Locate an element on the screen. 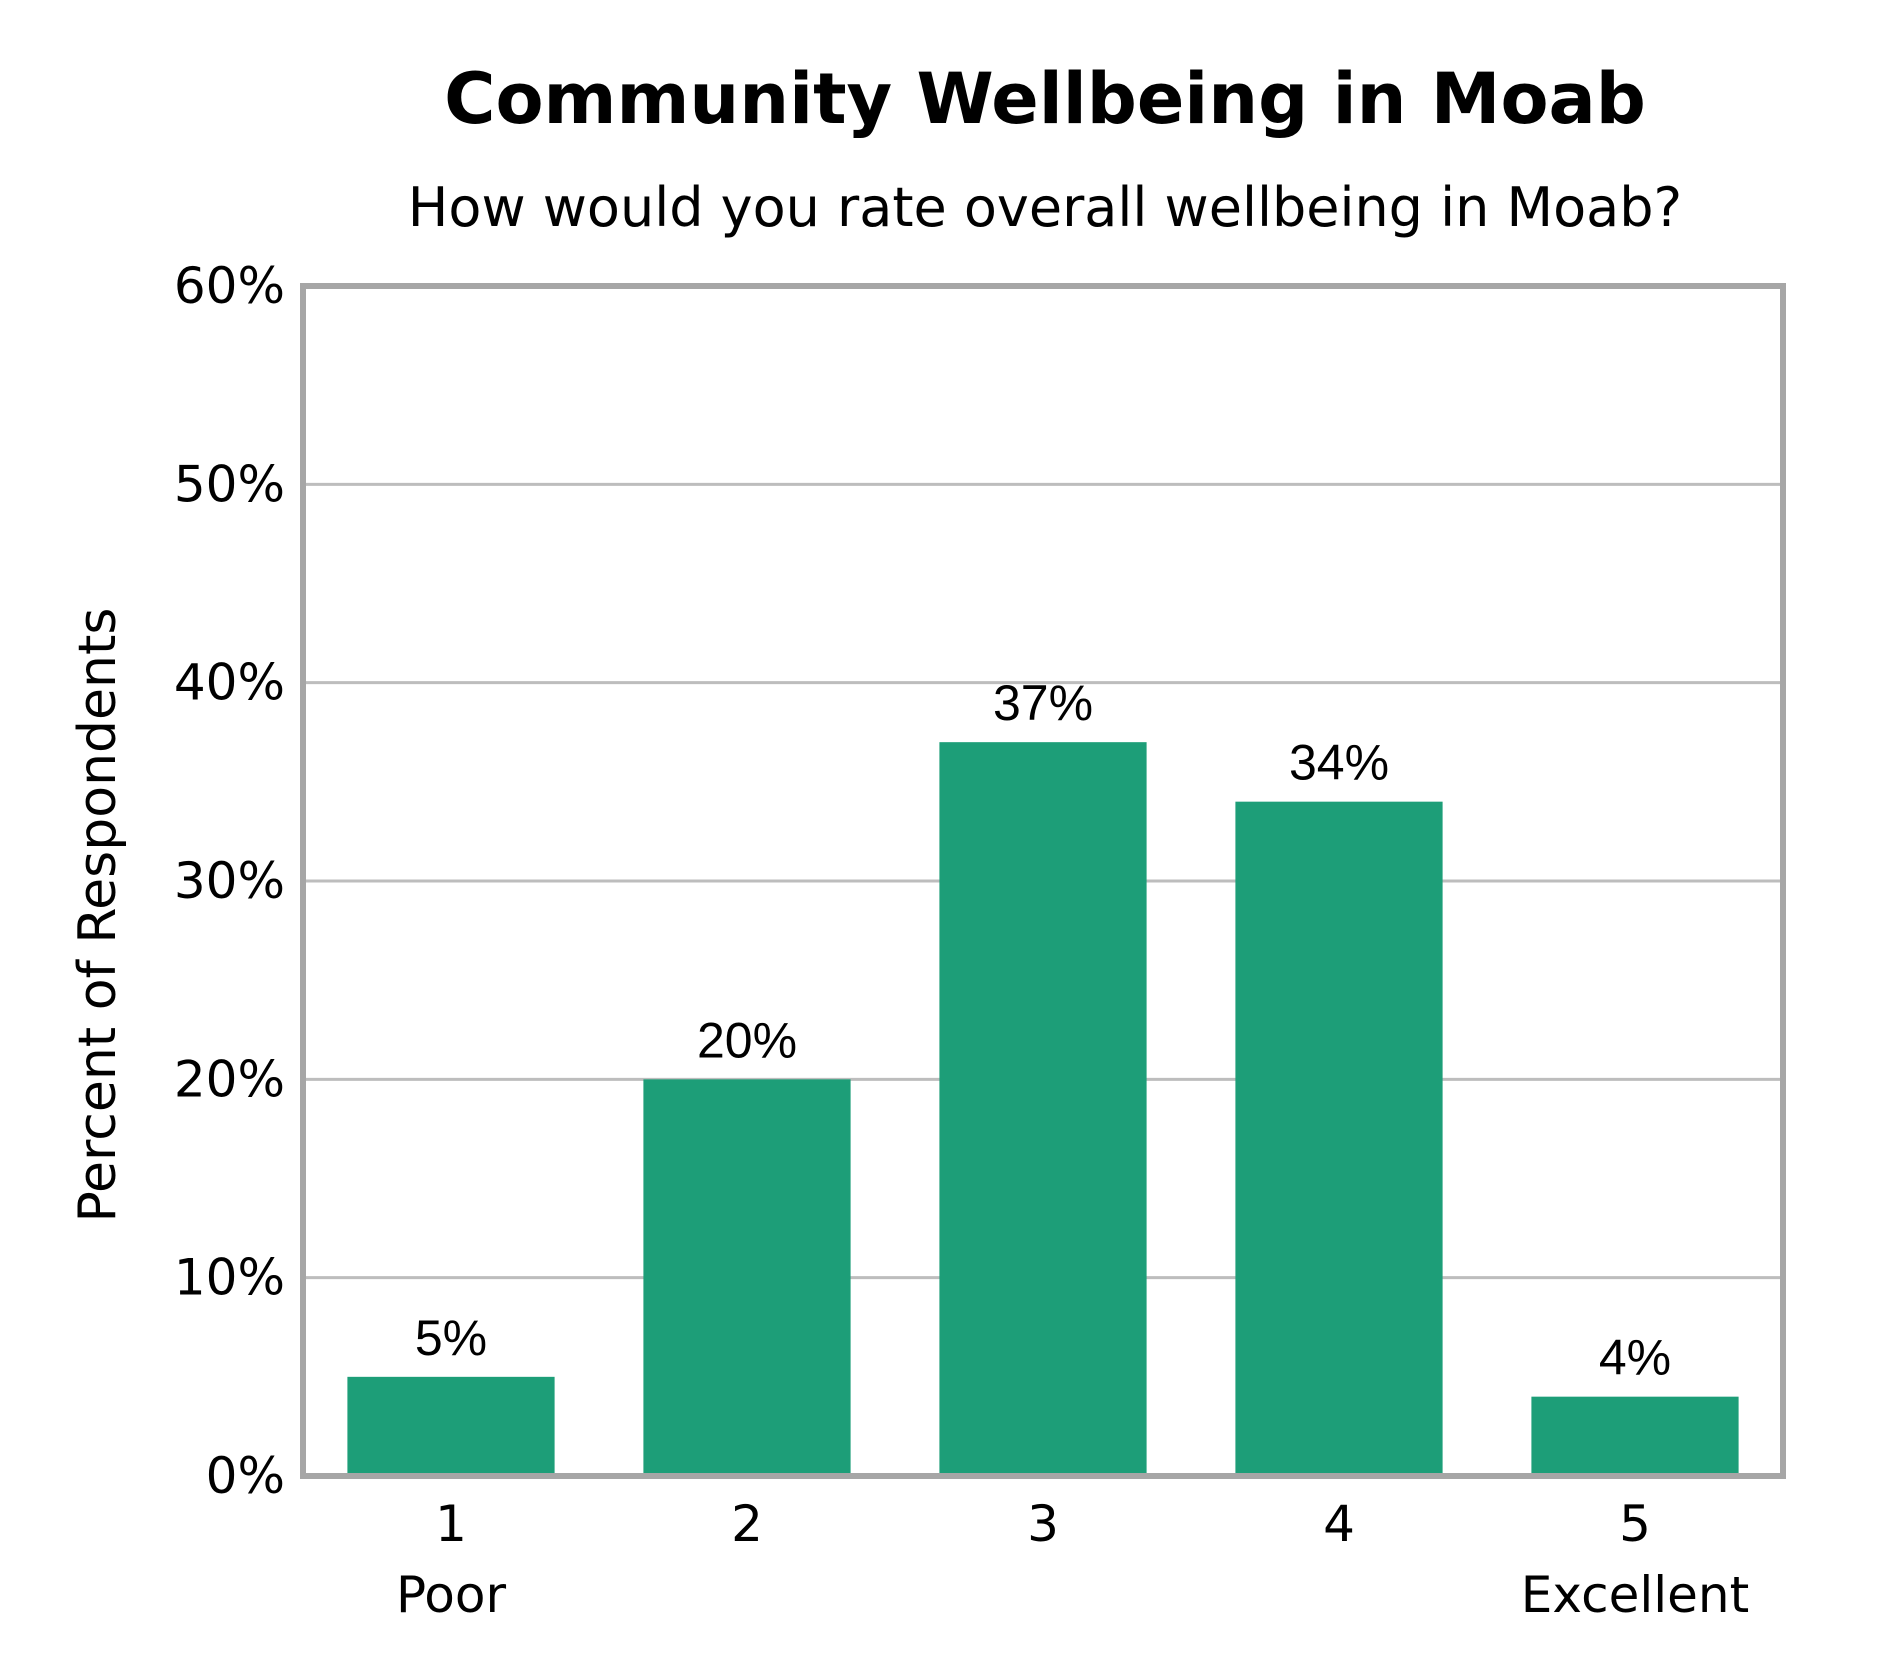  x-tick-sublabel: Excellent is located at coordinates (1635, 1595).